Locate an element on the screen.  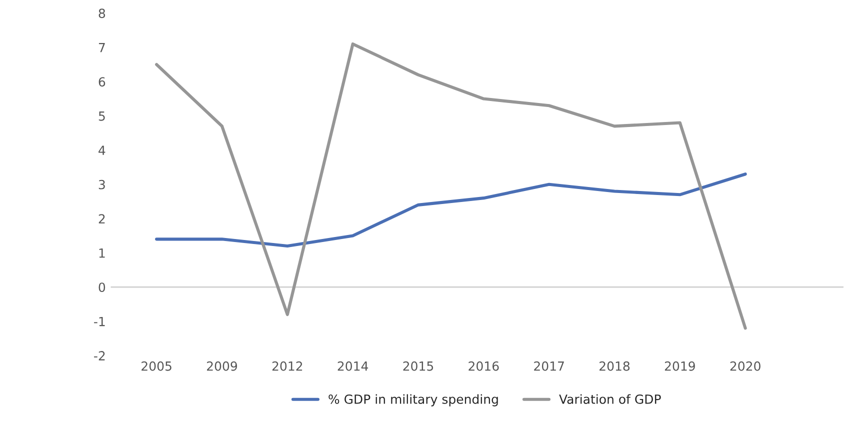
x-tick-label: 2014 is located at coordinates (353, 366).